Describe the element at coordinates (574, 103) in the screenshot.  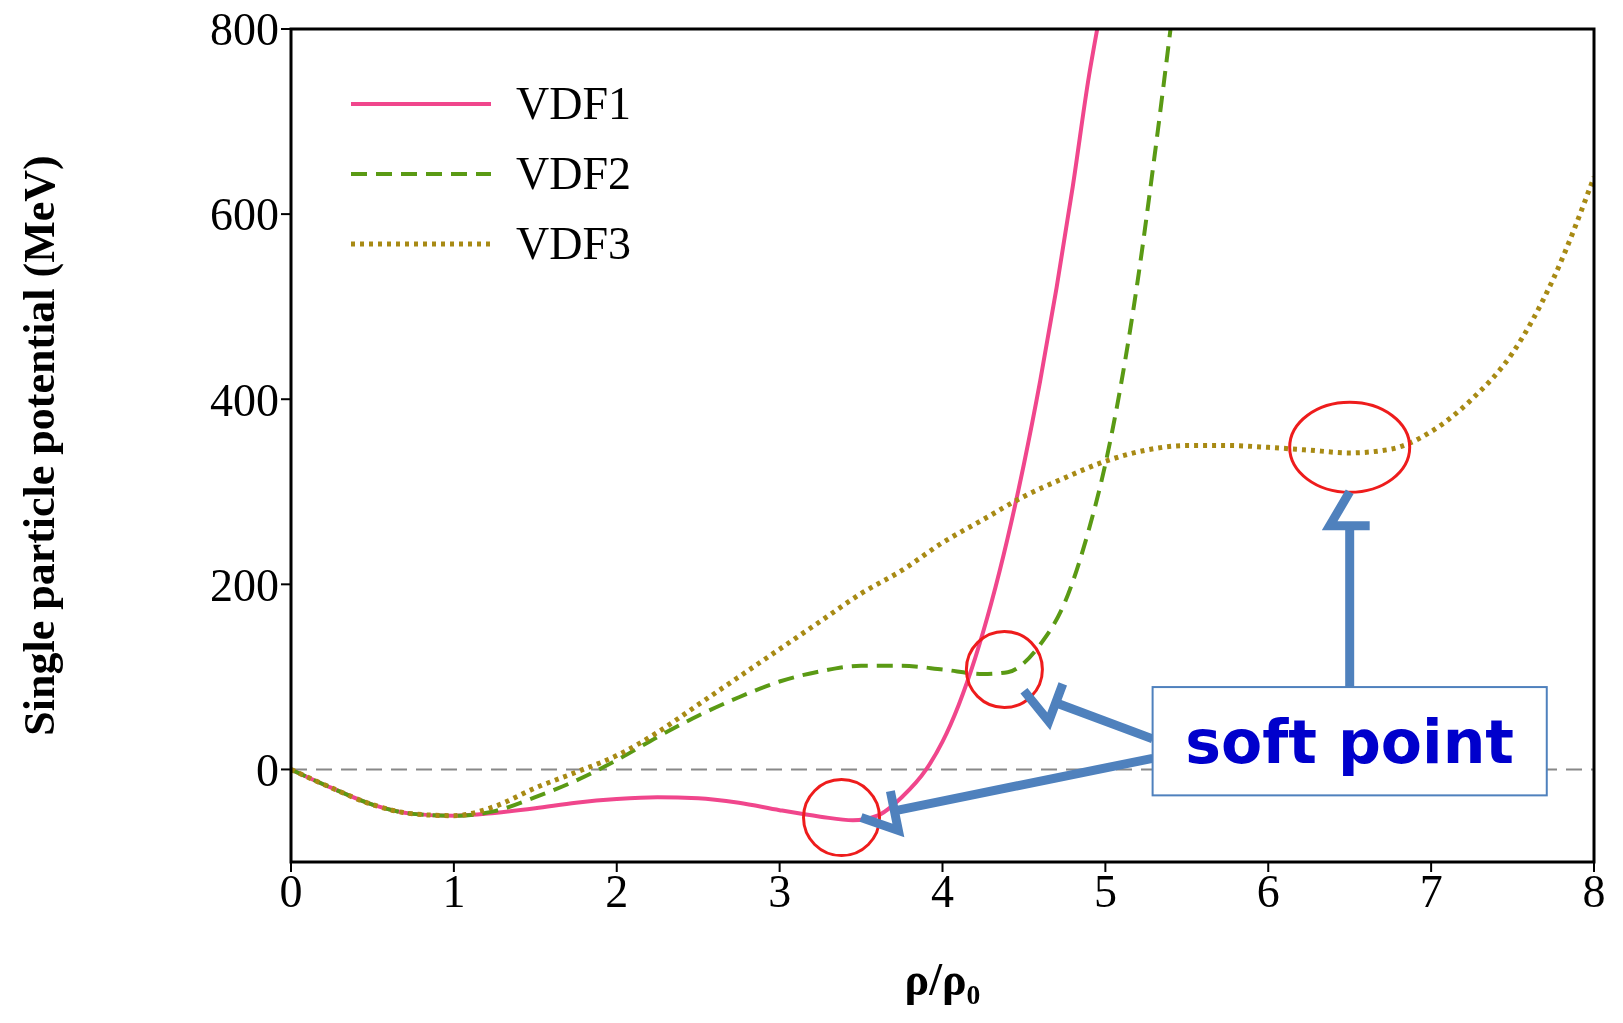
I see `legend-label: VDF1` at that location.